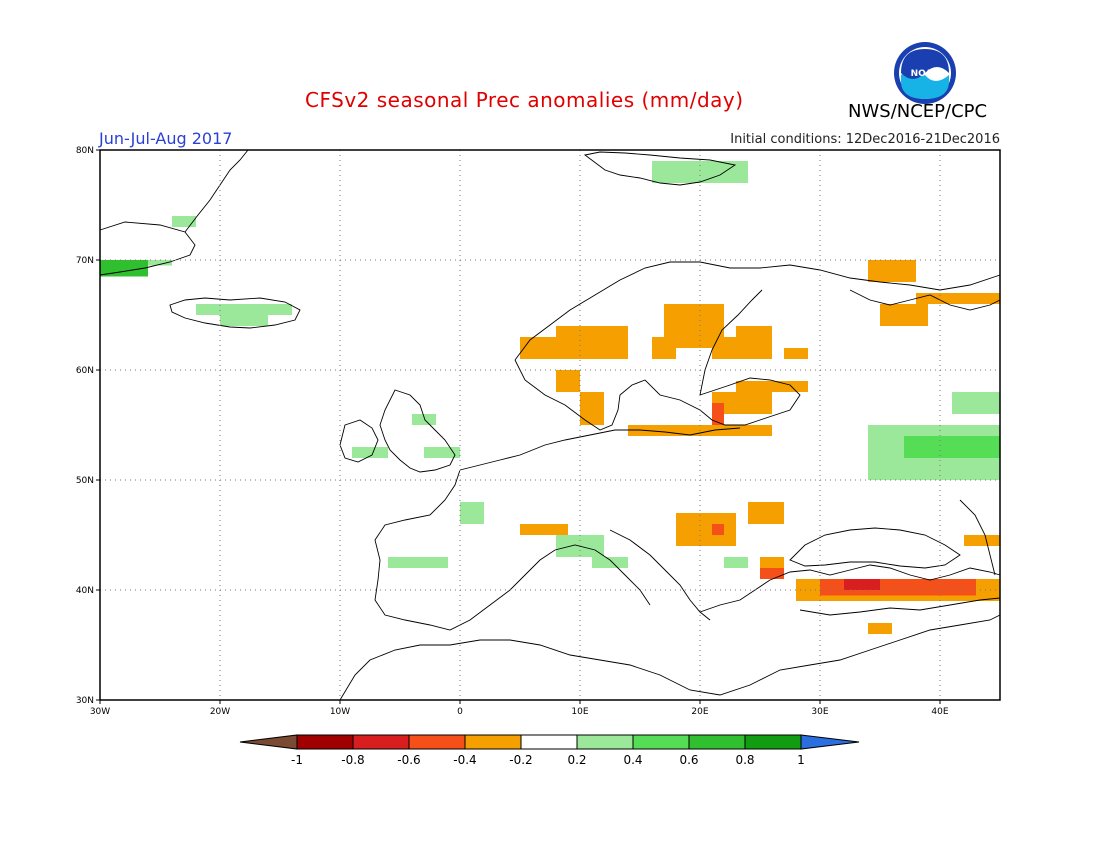 The image size is (1100, 850). I want to click on anomaly-russia-dense-green, so click(952, 447).